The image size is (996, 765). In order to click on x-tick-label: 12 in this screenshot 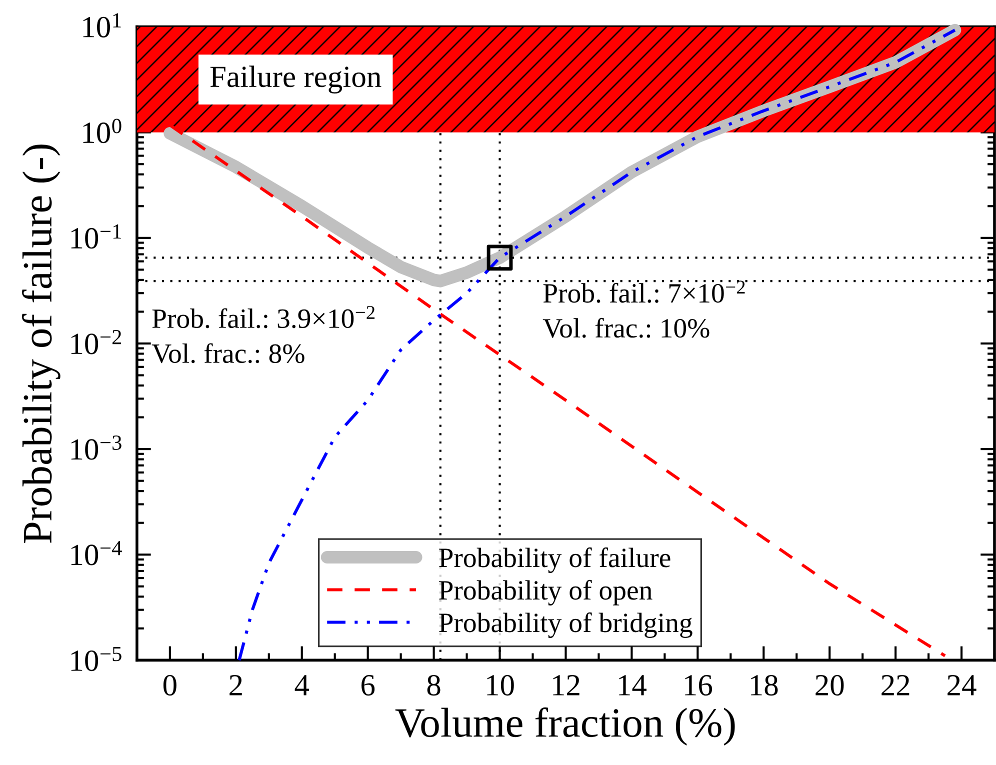, I will do `click(566, 685)`.